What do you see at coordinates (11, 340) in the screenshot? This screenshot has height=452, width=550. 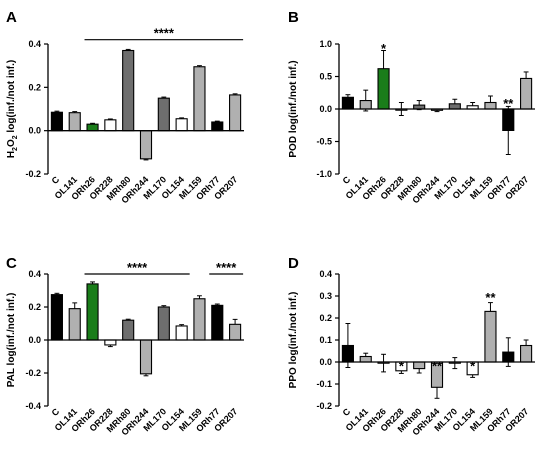 I see `y-axis-label: PAL log(inf./not inf.)` at bounding box center [11, 340].